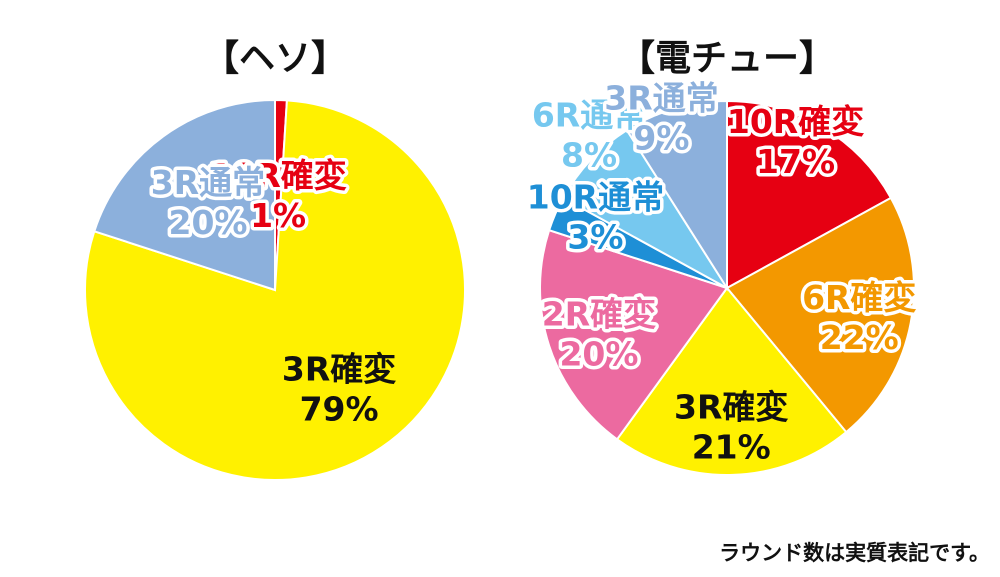  Describe the element at coordinates (727, 58) in the screenshot. I see `denchu-chart-title: 【電チュー】` at that location.